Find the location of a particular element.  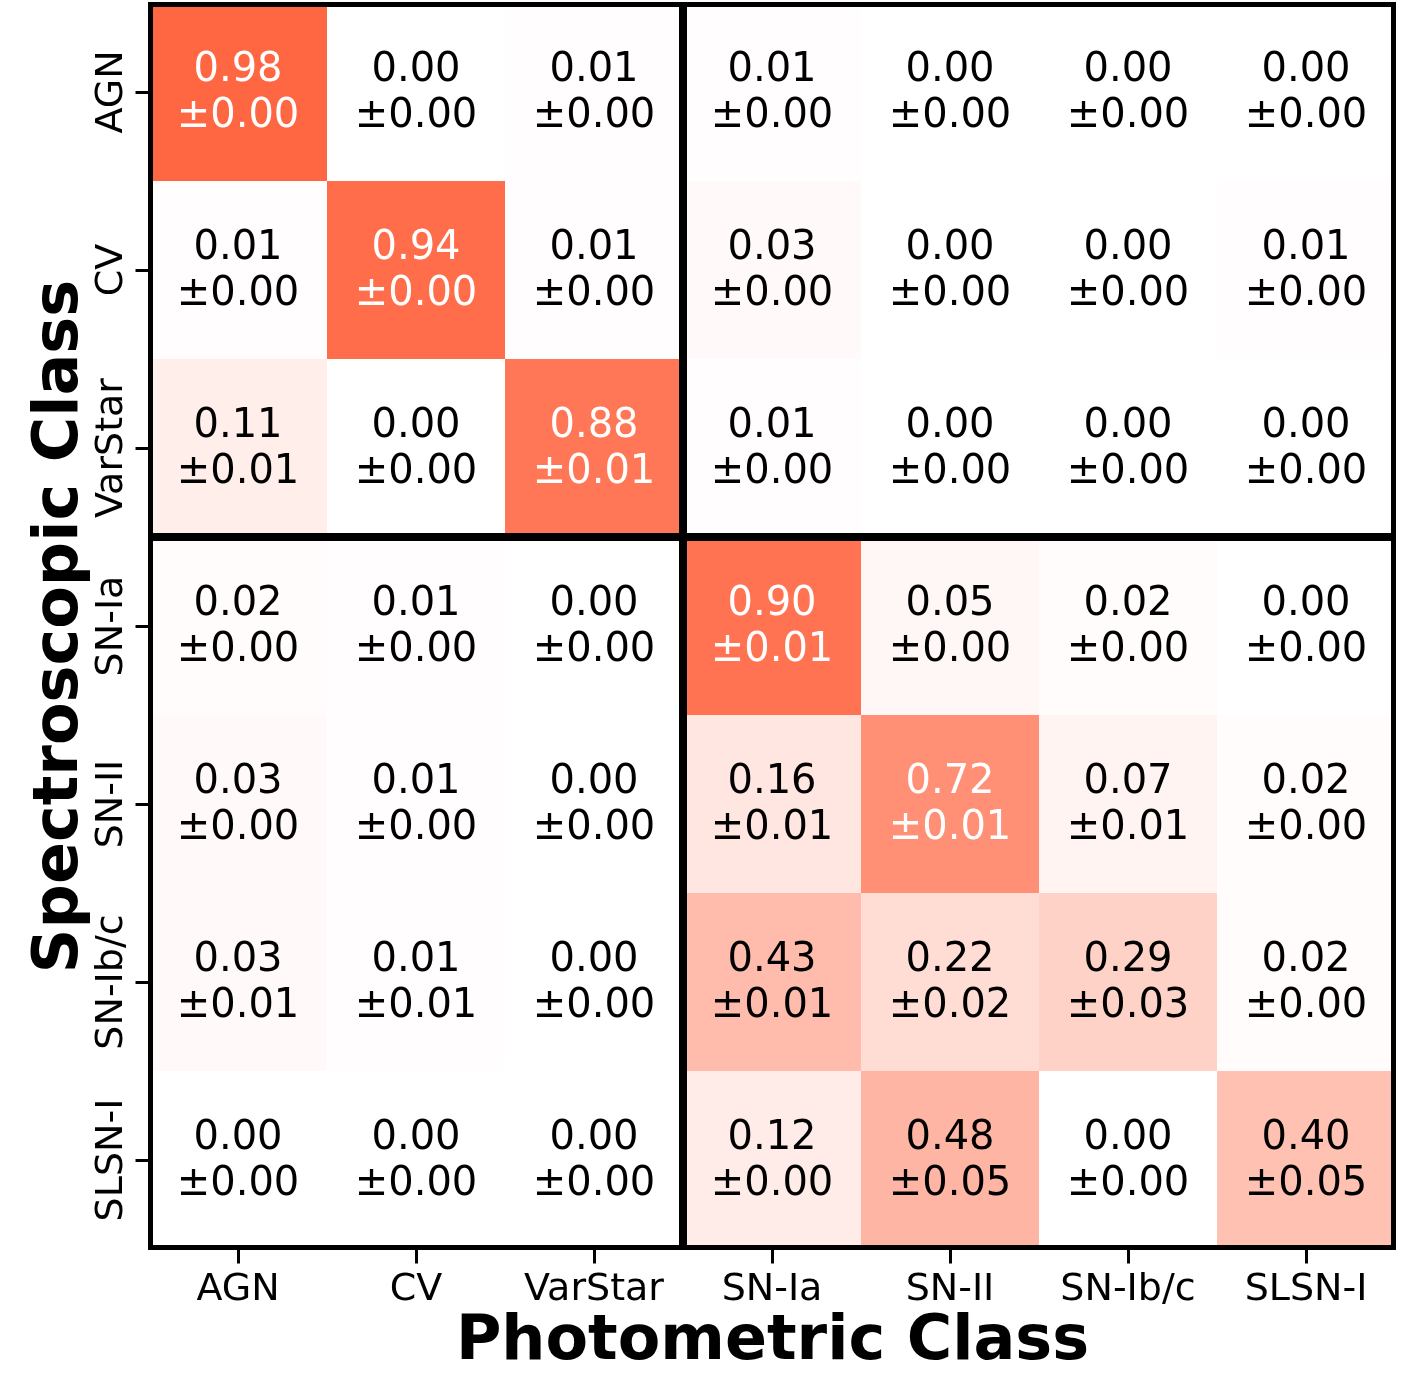

data-label: 0.07 is located at coordinates (1128, 779).